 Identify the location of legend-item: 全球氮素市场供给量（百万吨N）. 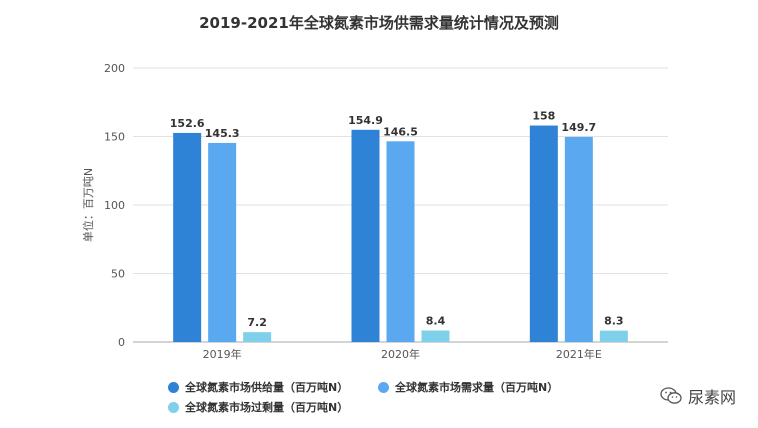
(258, 387).